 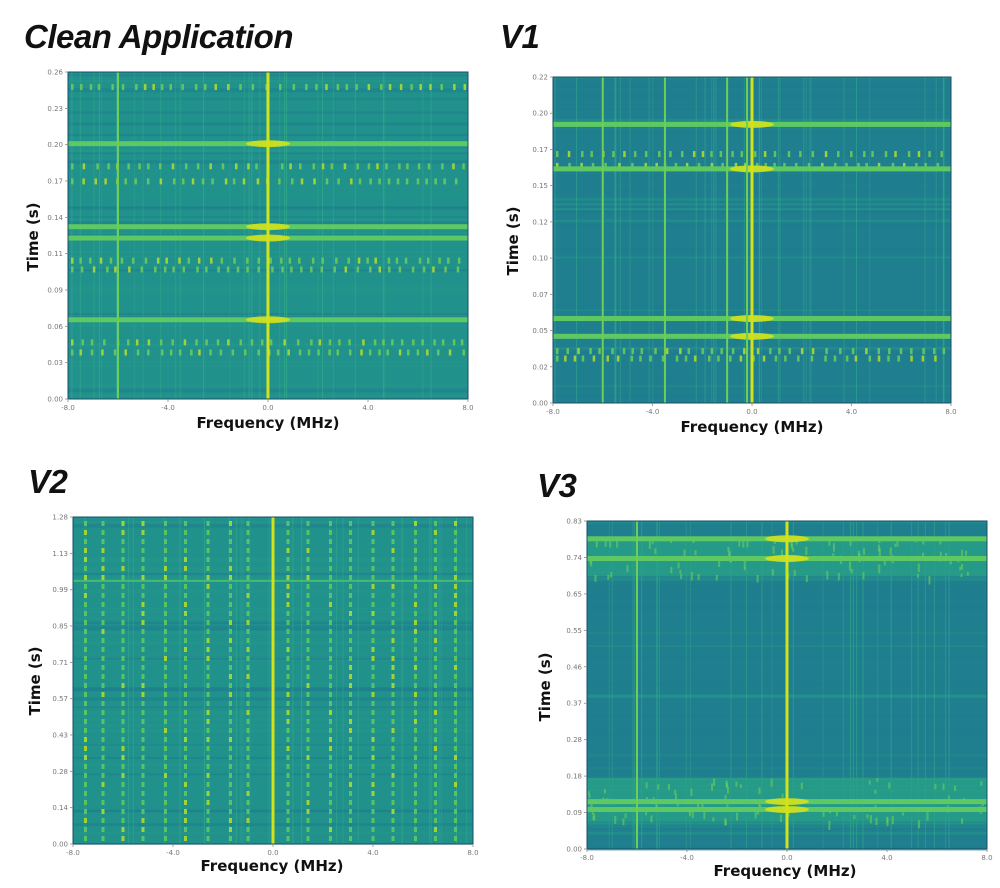 I want to click on y-tick-label: 1.28, so click(x=60, y=518).